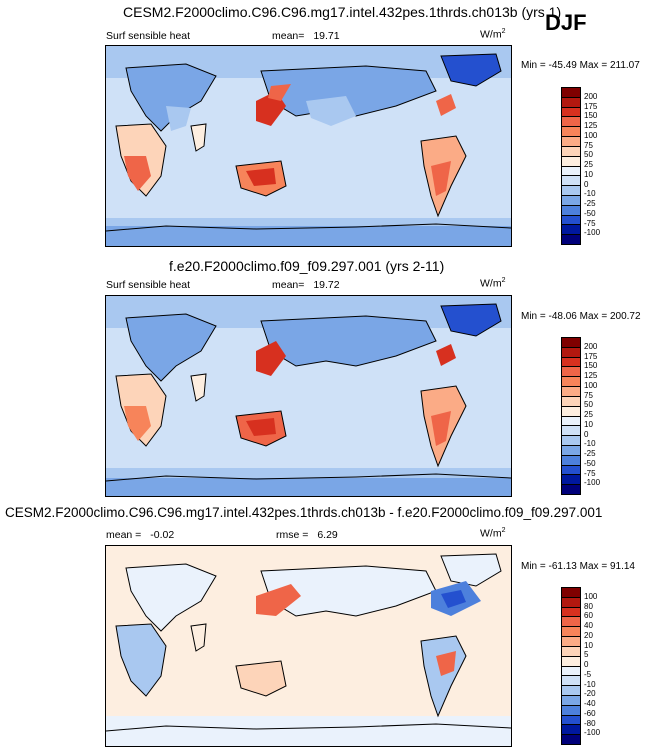 The image size is (645, 754). I want to click on colorbar-tick-label: -10, so click(590, 444).